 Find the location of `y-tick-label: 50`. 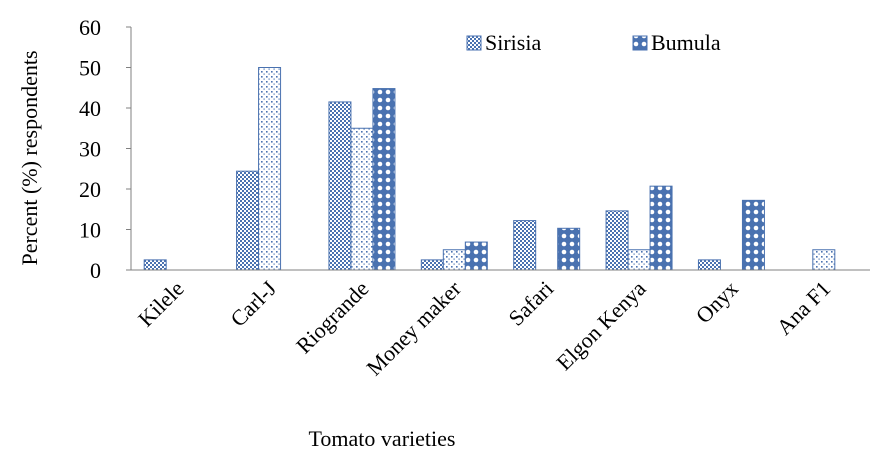

y-tick-label: 50 is located at coordinates (90, 68).